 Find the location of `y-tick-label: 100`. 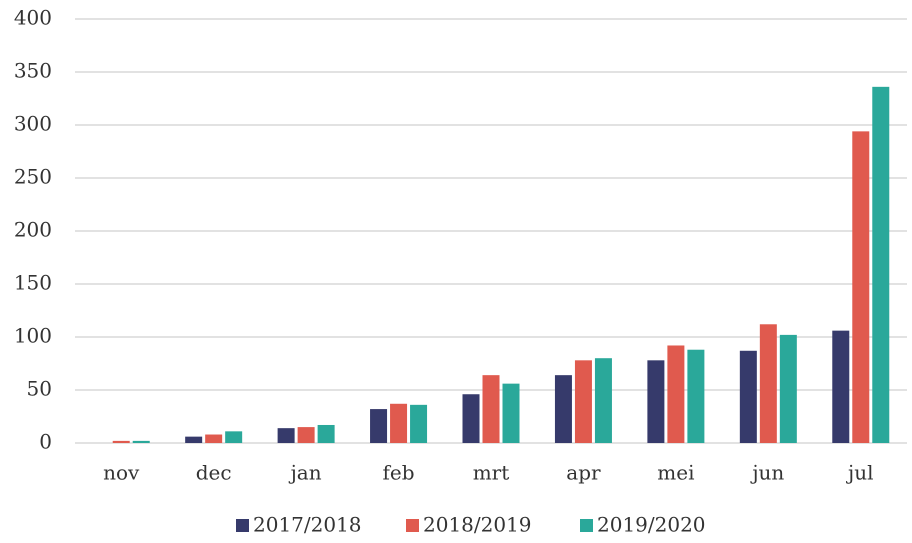

y-tick-label: 100 is located at coordinates (33, 336).